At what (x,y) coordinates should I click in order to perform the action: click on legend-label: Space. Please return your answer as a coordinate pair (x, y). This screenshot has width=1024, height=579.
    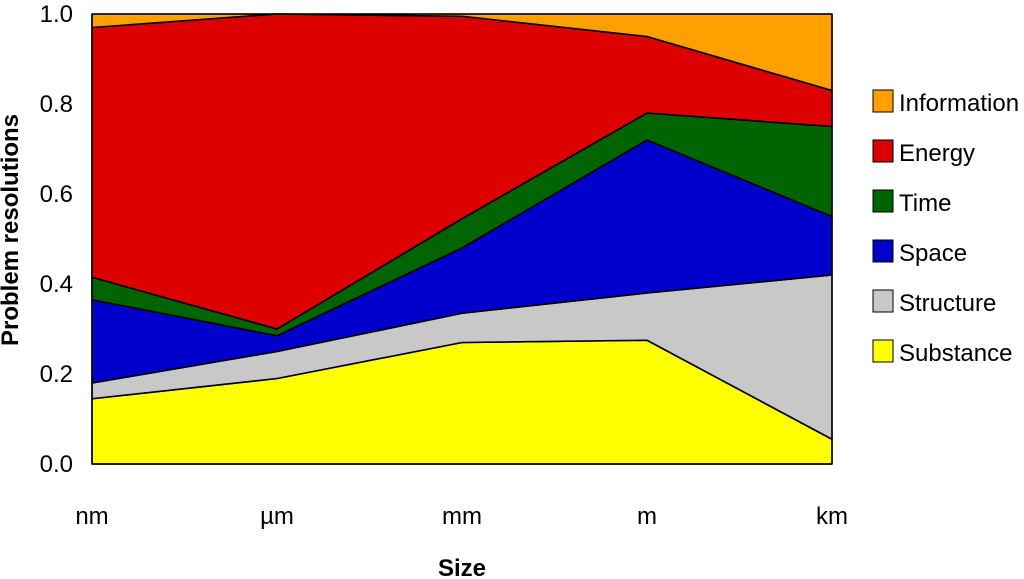
    Looking at the image, I should click on (933, 253).